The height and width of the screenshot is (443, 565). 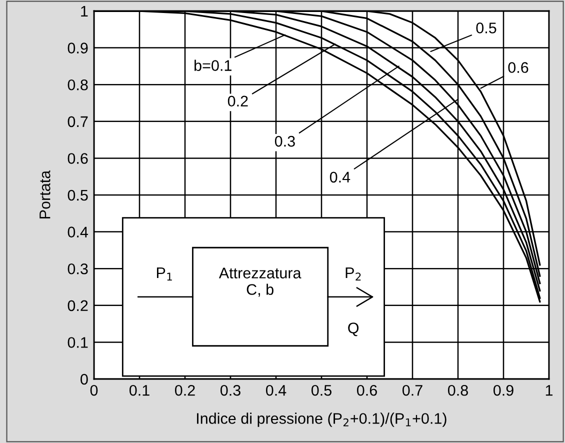 What do you see at coordinates (139, 390) in the screenshot?
I see `x-tick-label: 0.1` at bounding box center [139, 390].